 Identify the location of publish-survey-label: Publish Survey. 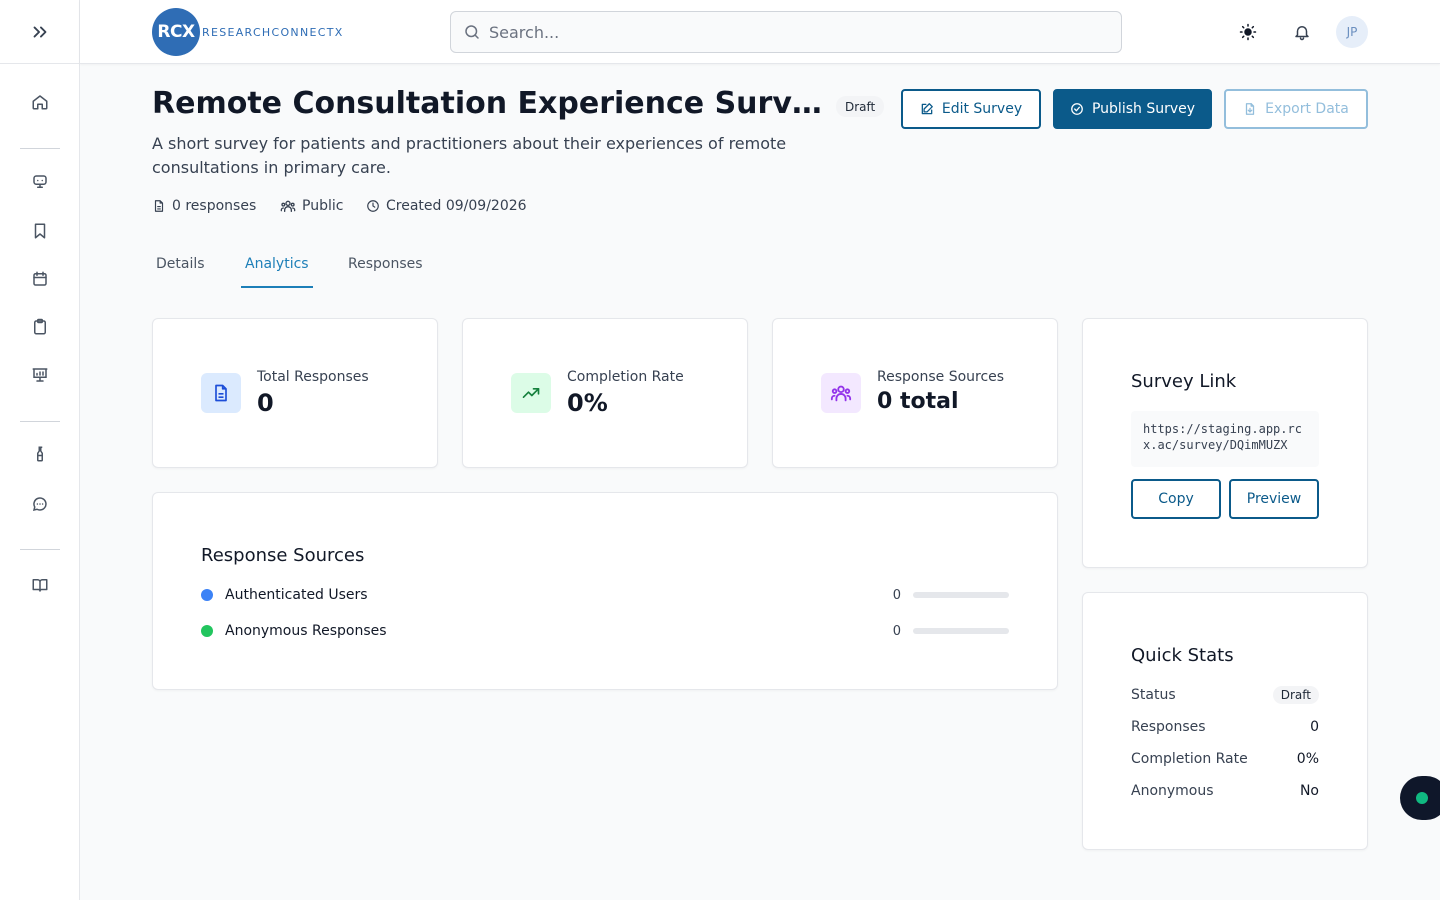
(1143, 109).